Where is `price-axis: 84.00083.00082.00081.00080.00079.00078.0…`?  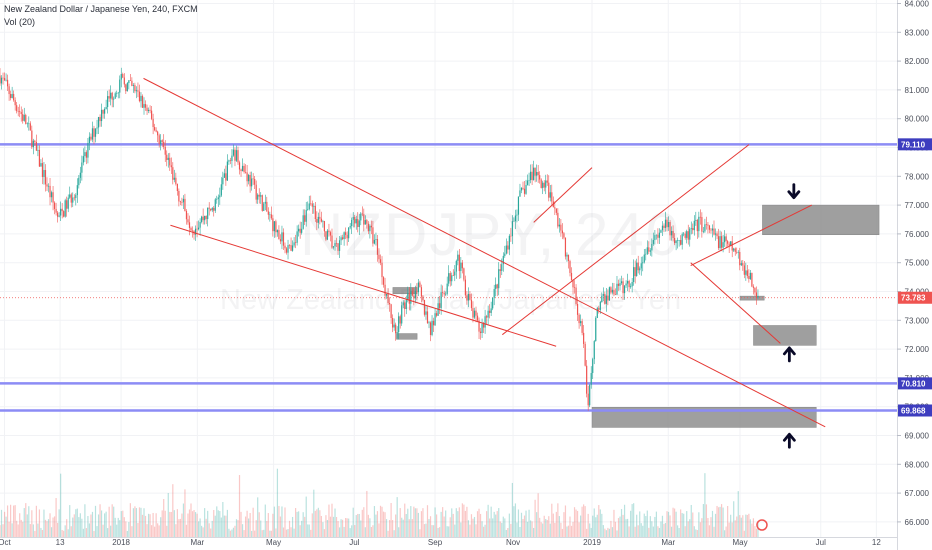 price-axis: 84.00083.00082.00081.00080.00079.00078.0… is located at coordinates (914, 275).